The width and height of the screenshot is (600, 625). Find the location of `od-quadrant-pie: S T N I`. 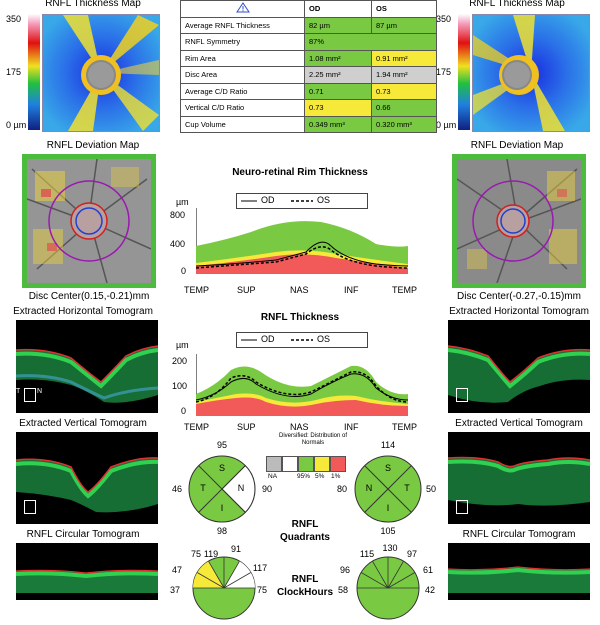

od-quadrant-pie: S T N I is located at coordinates (222, 489).